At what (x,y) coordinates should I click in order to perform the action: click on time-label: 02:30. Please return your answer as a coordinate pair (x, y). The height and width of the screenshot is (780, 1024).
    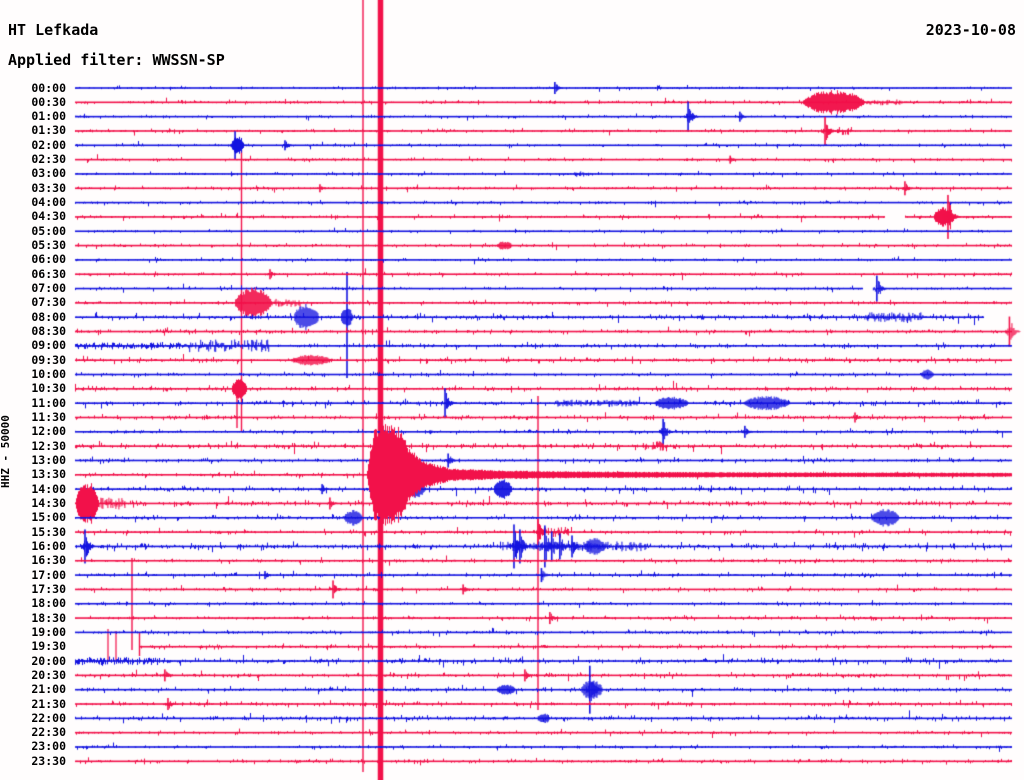
    Looking at the image, I should click on (48, 159).